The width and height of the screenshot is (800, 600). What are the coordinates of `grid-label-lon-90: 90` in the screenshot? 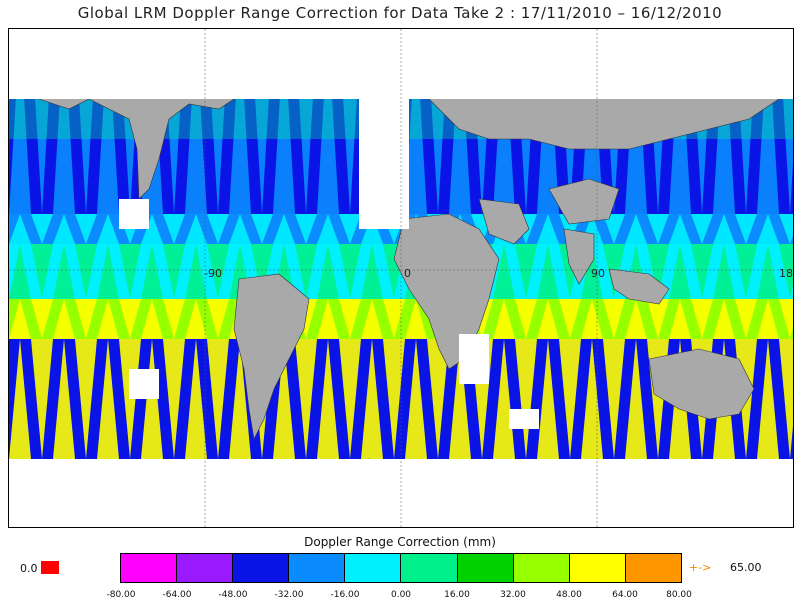 It's located at (598, 273).